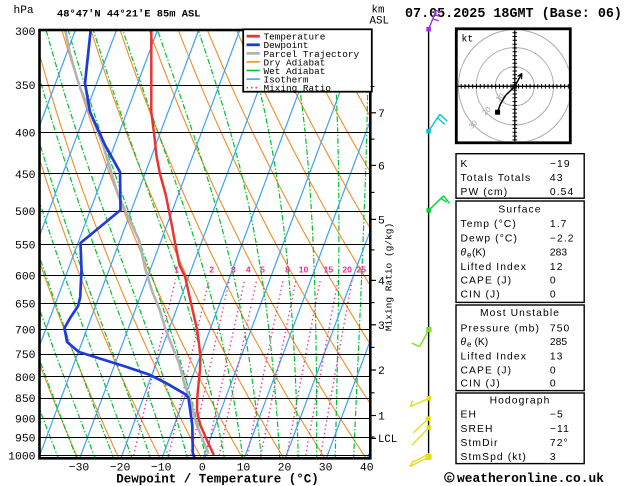  Describe the element at coordinates (286, 45) in the screenshot. I see `svg-text: Dewpoint` at that location.